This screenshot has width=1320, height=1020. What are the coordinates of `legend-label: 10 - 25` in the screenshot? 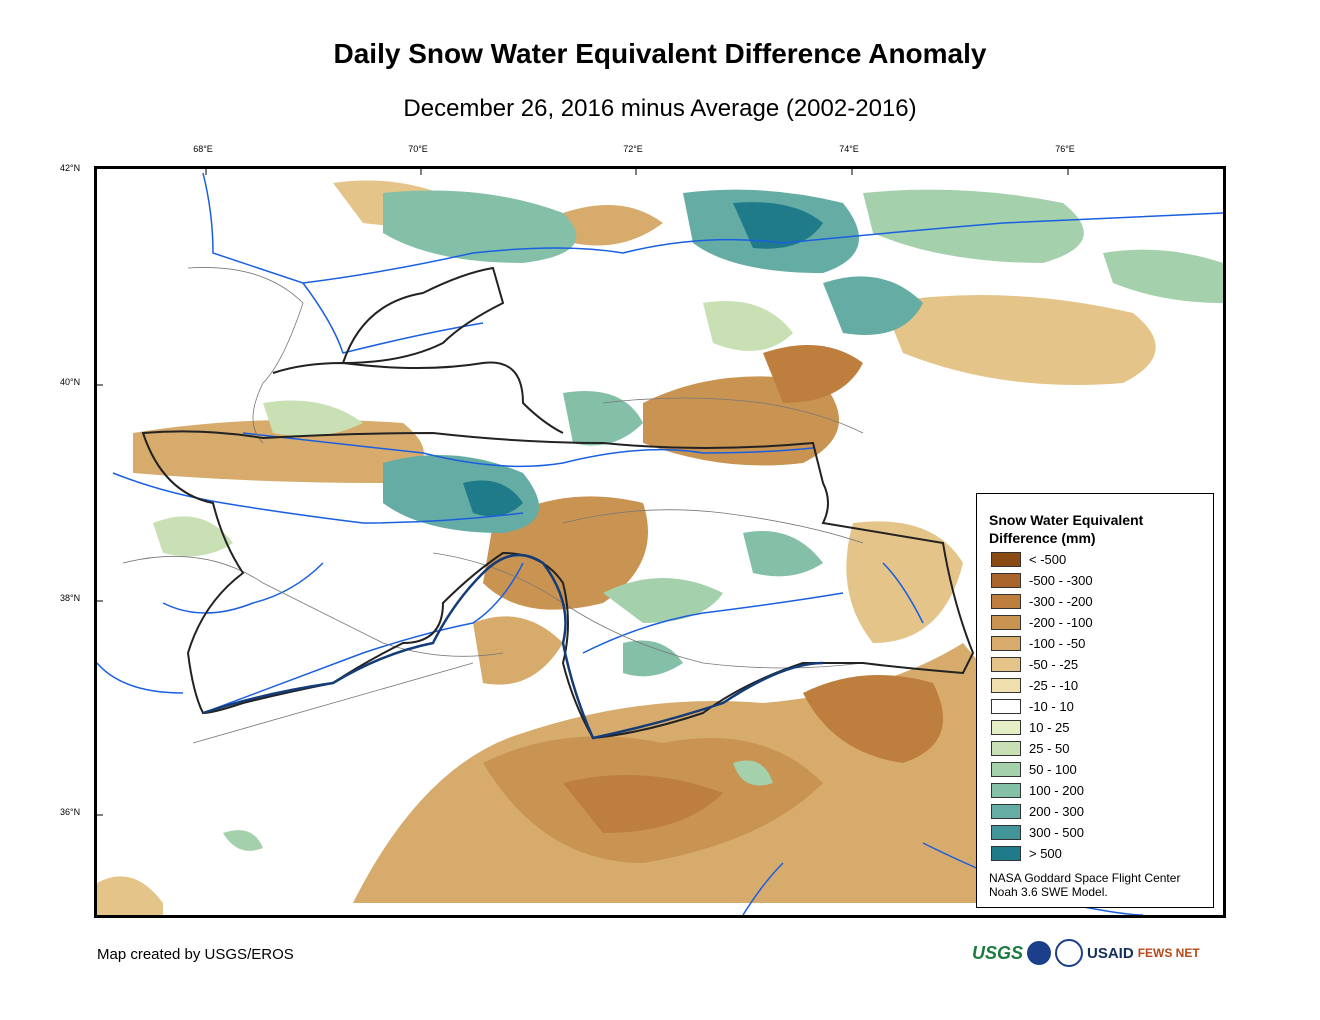 It's located at (1049, 727).